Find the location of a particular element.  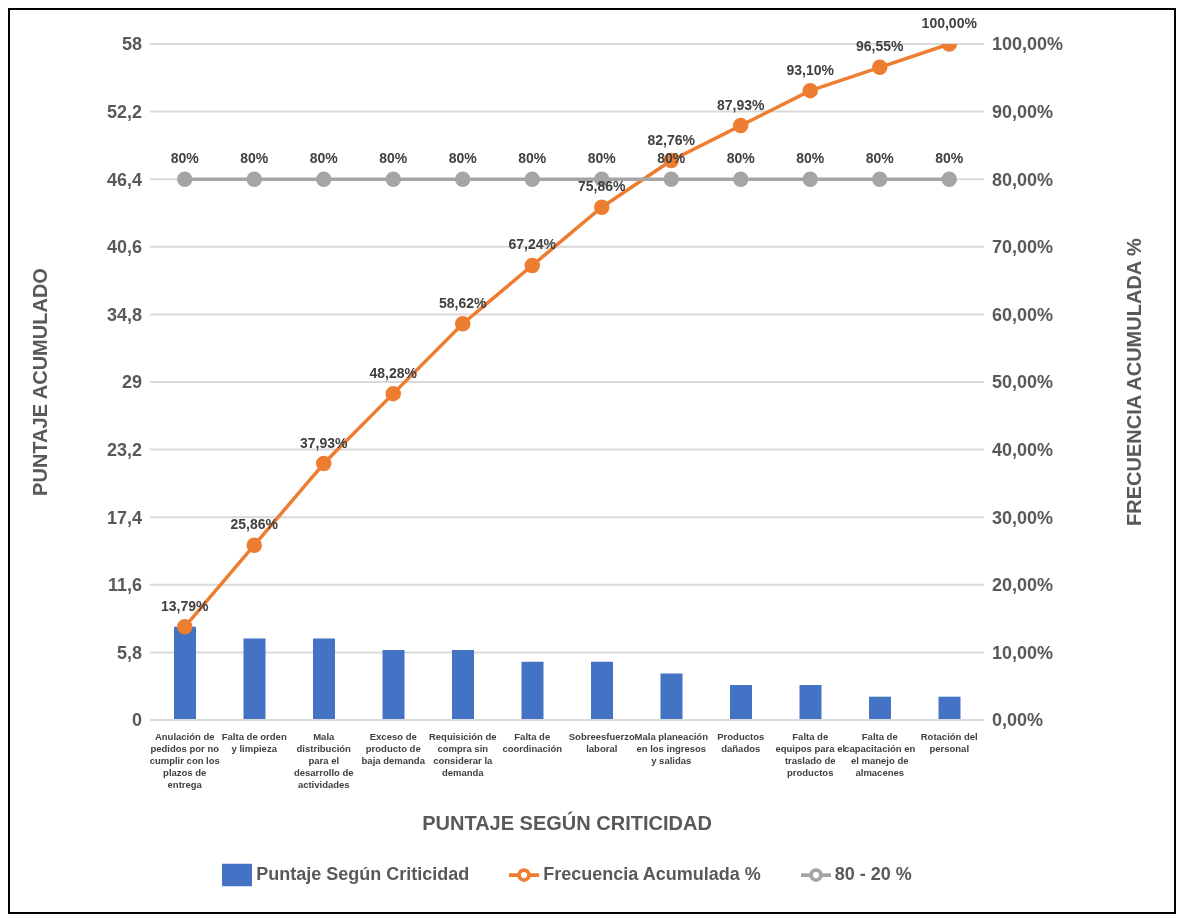

x-axis-title: PUNTAJE SEGÚN CRITICIDAD is located at coordinates (567, 822).